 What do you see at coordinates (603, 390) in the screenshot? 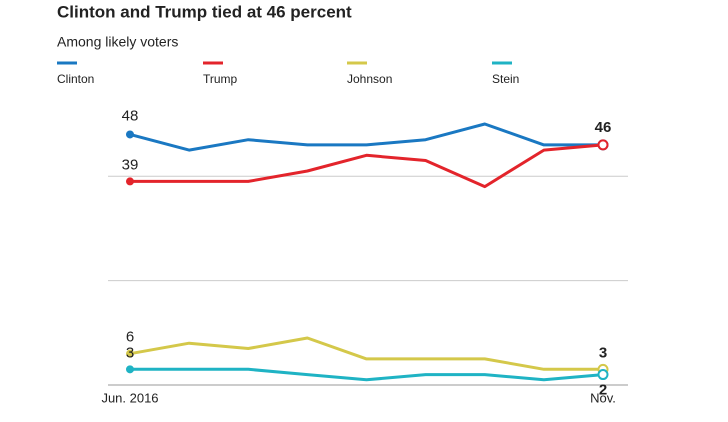
I see `data-label: 2` at bounding box center [603, 390].